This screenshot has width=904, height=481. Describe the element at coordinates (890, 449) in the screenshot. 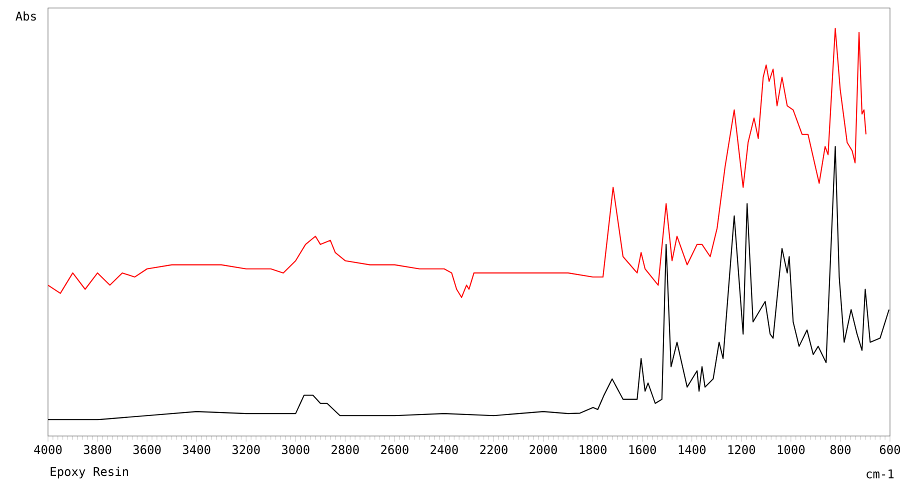

I see `x-tick-label: 600` at that location.